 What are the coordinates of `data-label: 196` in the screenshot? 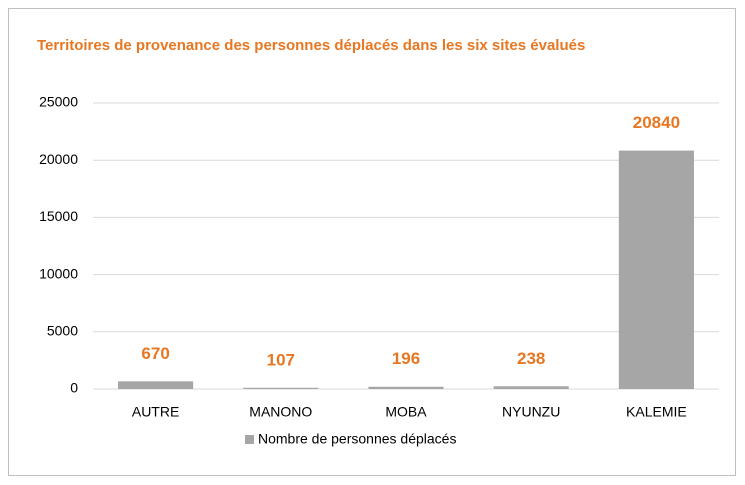 It's located at (406, 358).